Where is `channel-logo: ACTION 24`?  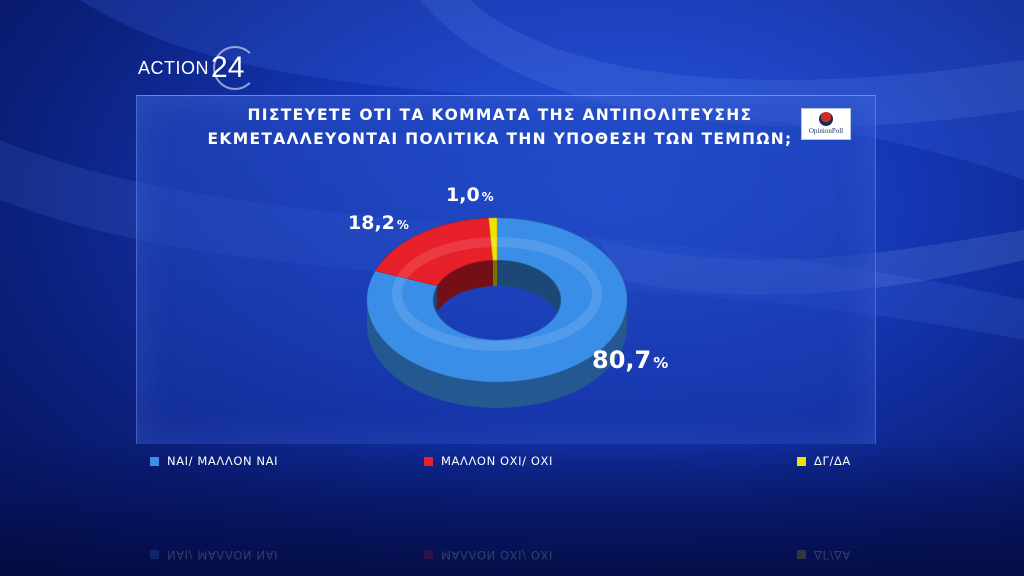
channel-logo: ACTION 24 is located at coordinates (198, 68).